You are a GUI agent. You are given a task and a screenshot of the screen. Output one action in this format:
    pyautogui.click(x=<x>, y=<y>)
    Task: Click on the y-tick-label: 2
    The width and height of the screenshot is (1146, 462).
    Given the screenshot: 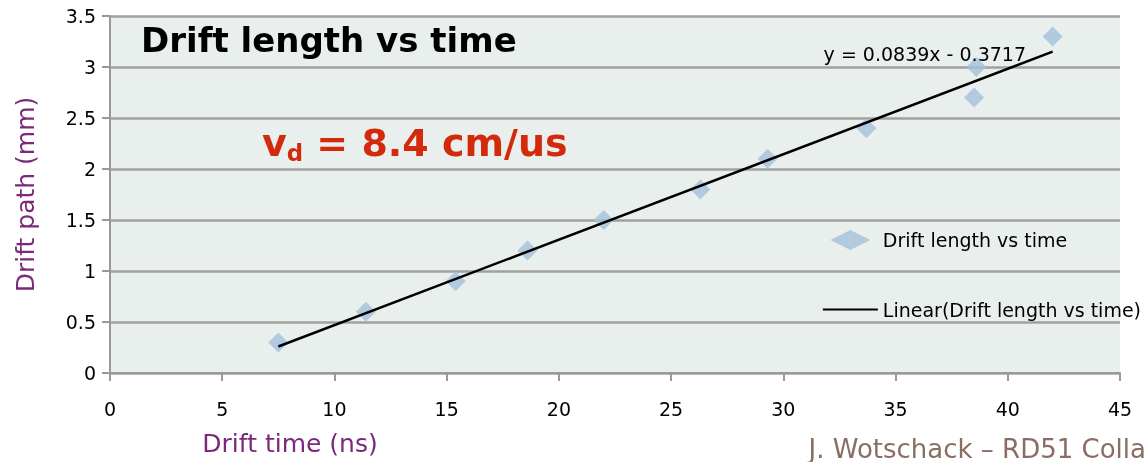 What is the action you would take?
    pyautogui.click(x=89, y=169)
    